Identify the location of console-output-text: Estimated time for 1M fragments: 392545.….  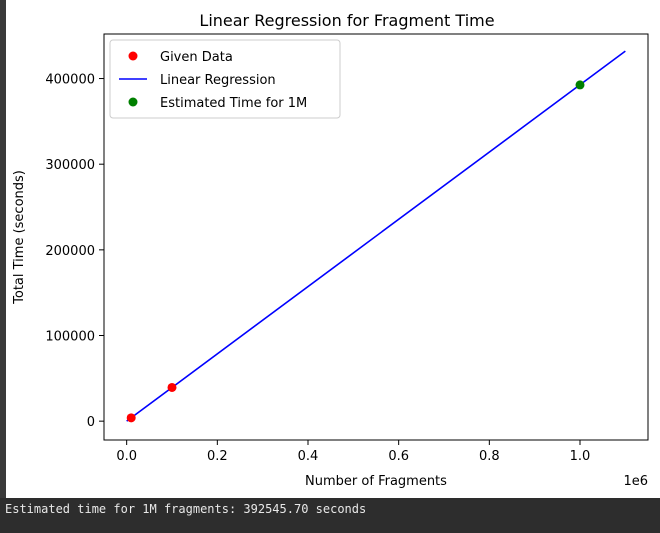
(186, 509).